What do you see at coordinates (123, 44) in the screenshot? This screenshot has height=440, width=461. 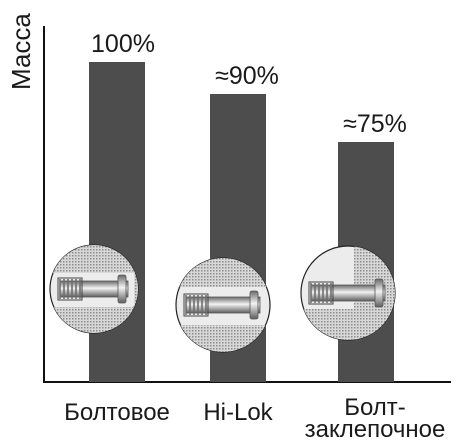 I see `data-label-0: 100%` at bounding box center [123, 44].